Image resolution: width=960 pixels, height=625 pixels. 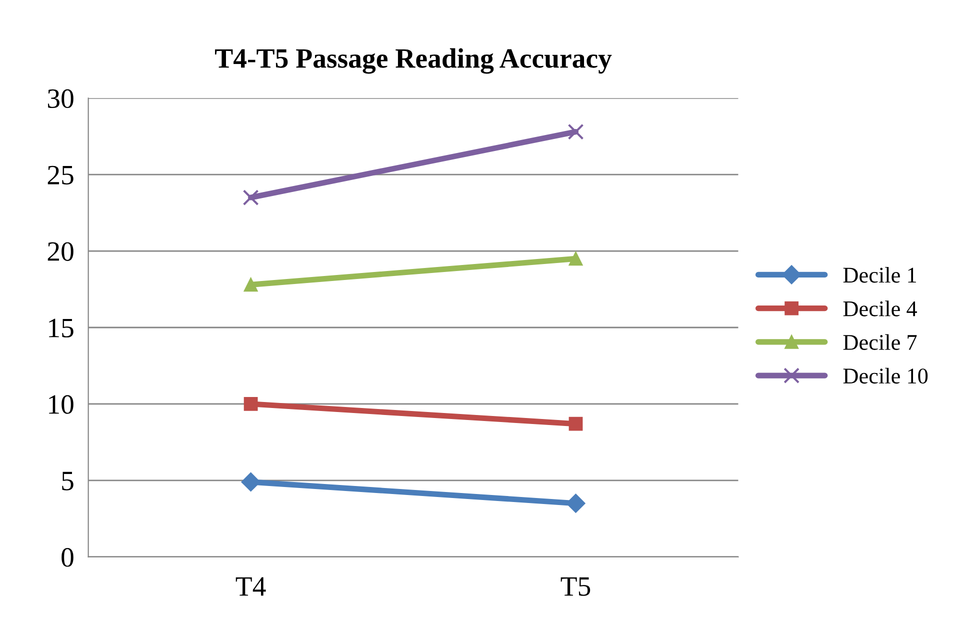 What do you see at coordinates (61, 98) in the screenshot?
I see `y-tick-label: 30` at bounding box center [61, 98].